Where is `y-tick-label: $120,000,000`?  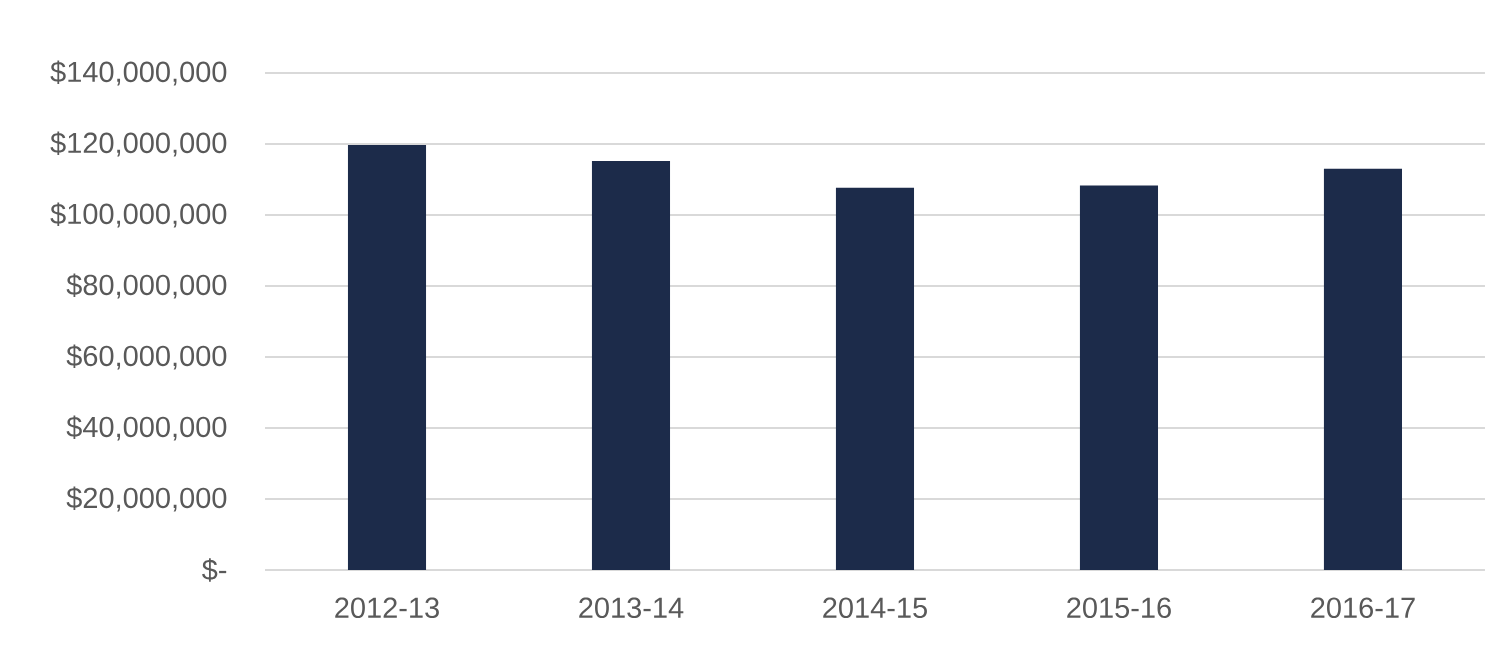
y-tick-label: $120,000,000 is located at coordinates (138, 144).